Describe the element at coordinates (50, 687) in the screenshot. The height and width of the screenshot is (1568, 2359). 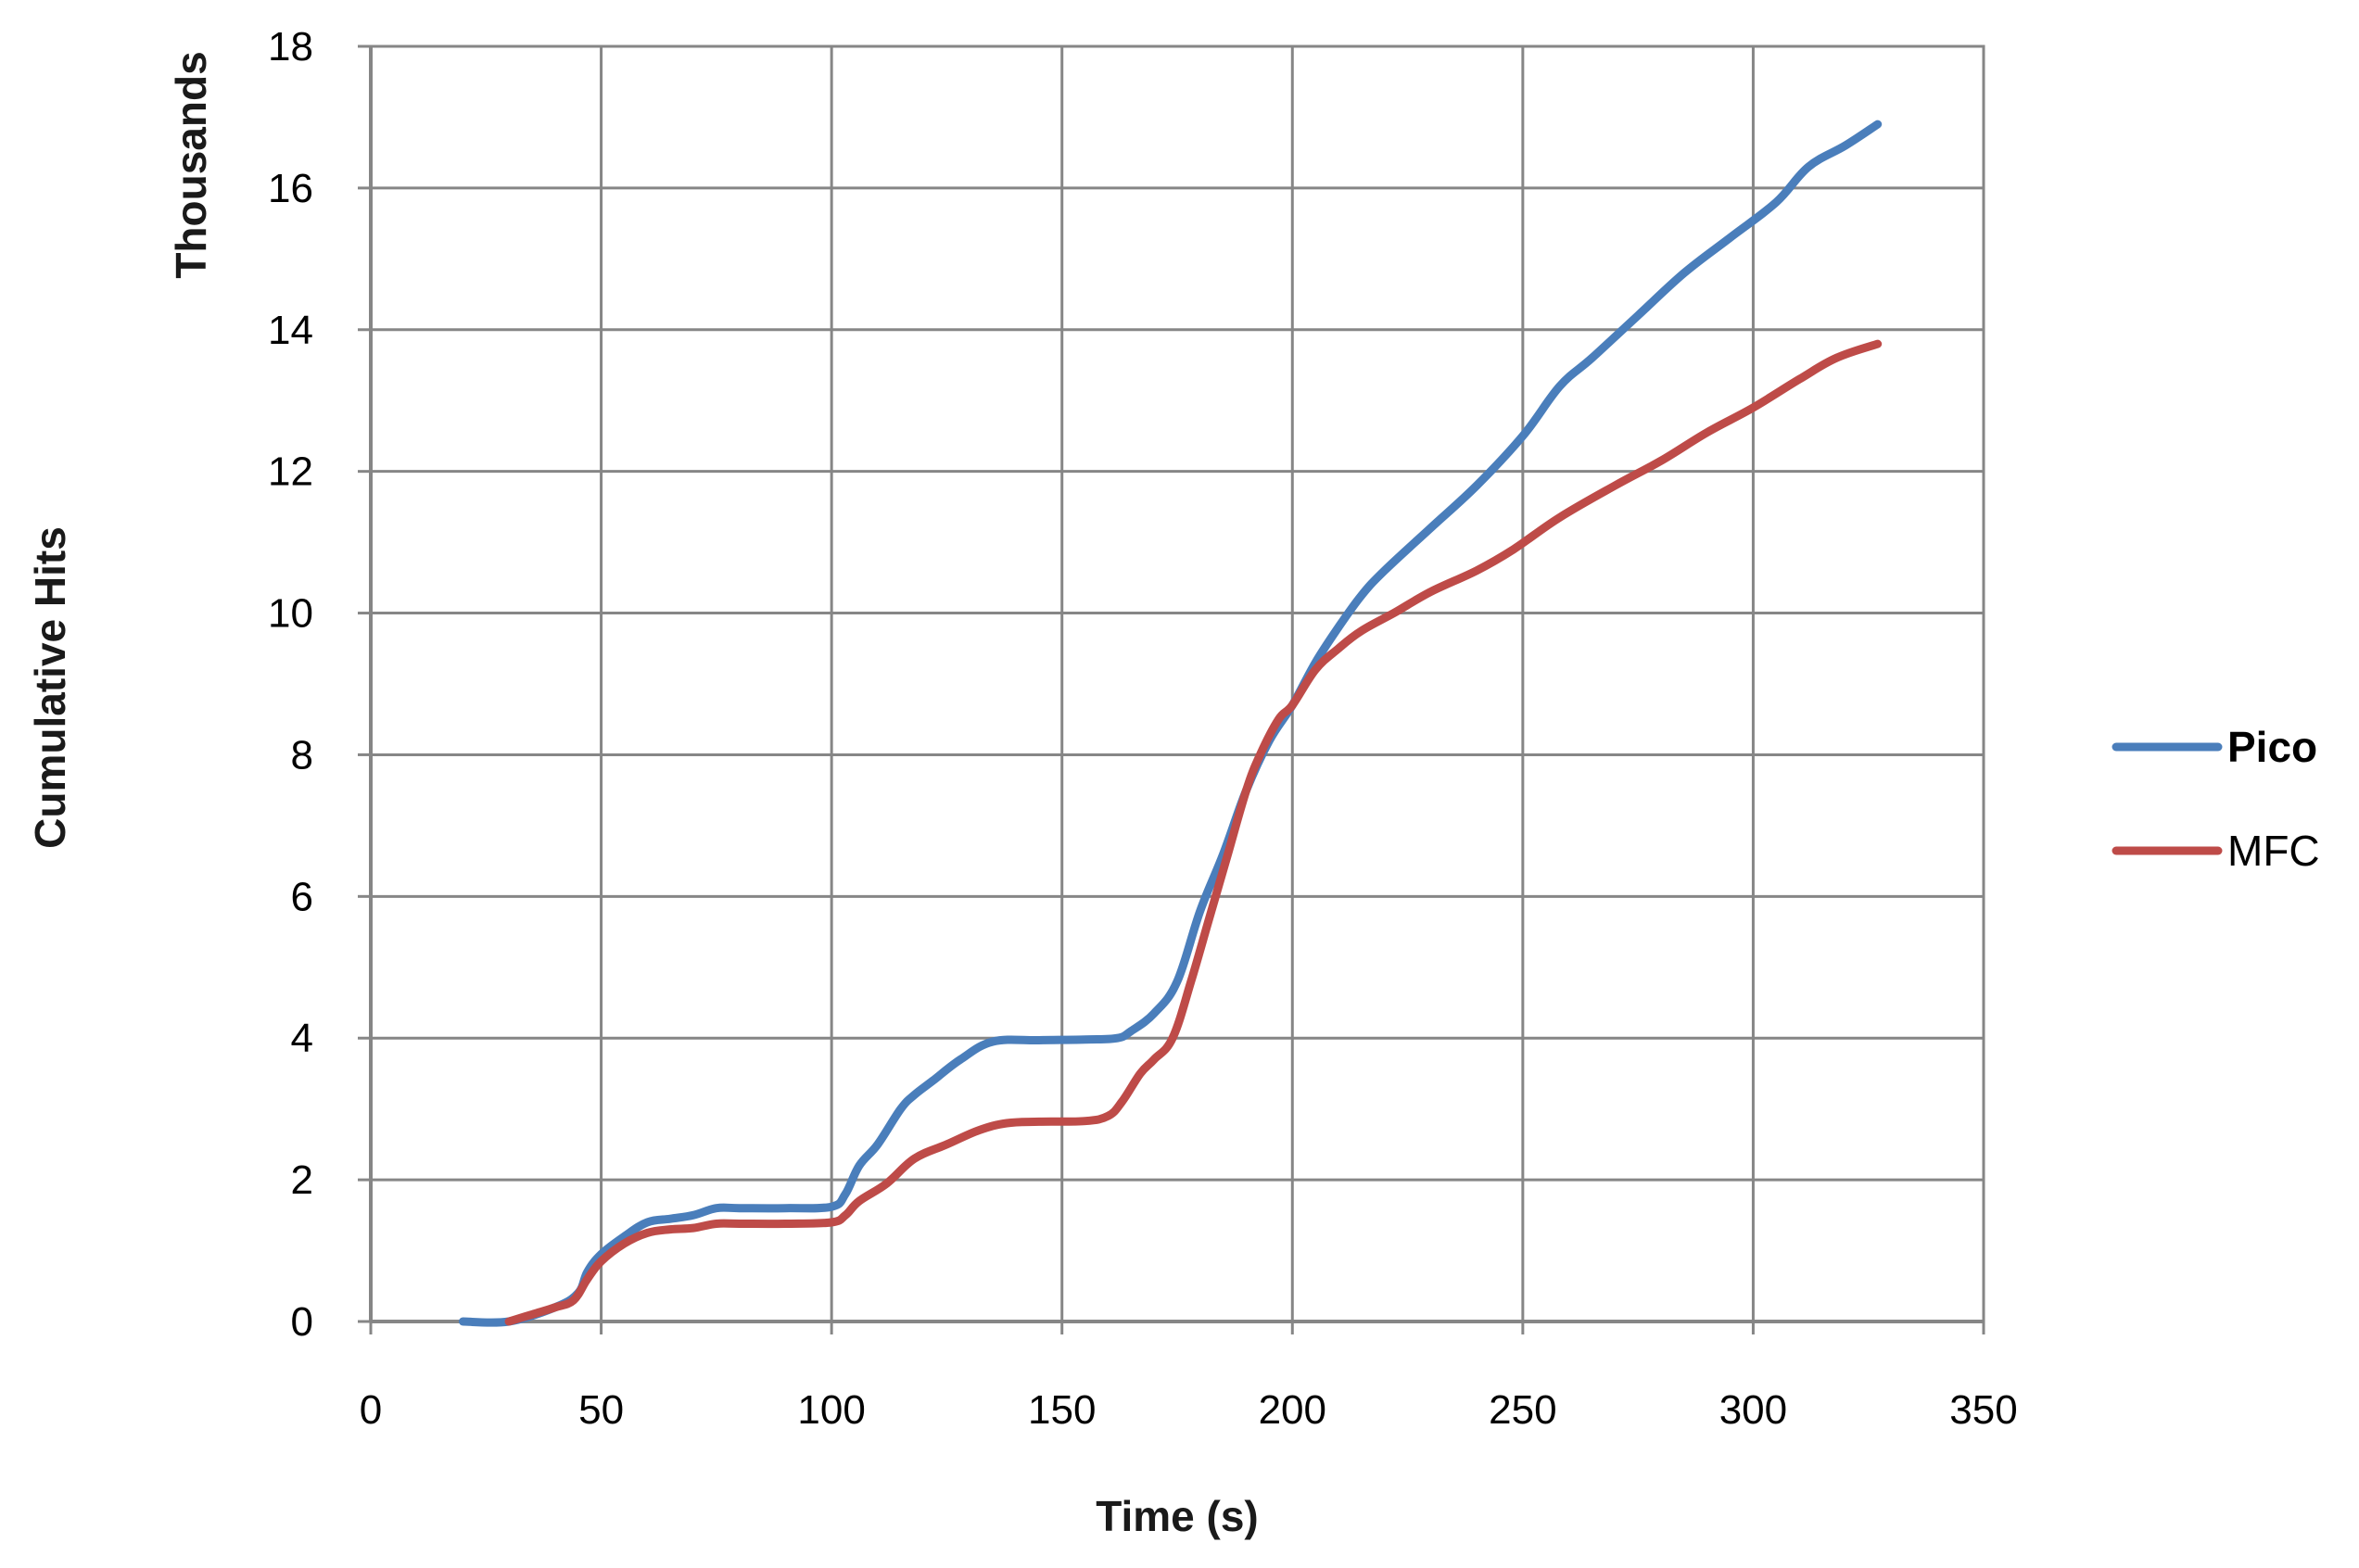
I see `y-axis-title: Cumulative Hits` at that location.